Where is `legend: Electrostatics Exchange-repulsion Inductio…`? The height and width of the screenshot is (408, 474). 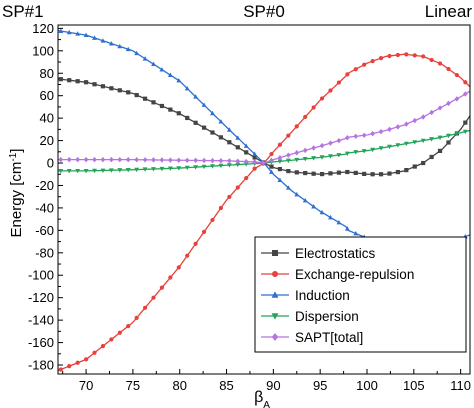
legend: Electrostatics Exchange-repulsion Inductio… is located at coordinates (360, 294).